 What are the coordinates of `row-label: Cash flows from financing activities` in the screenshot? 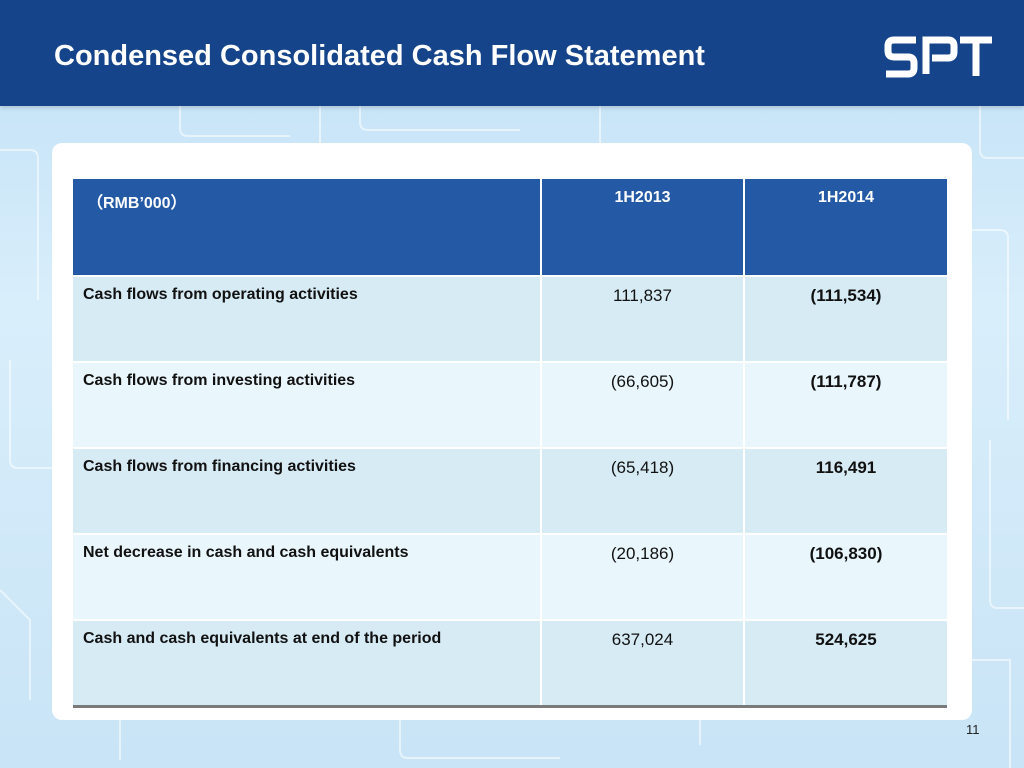 It's located at (307, 491).